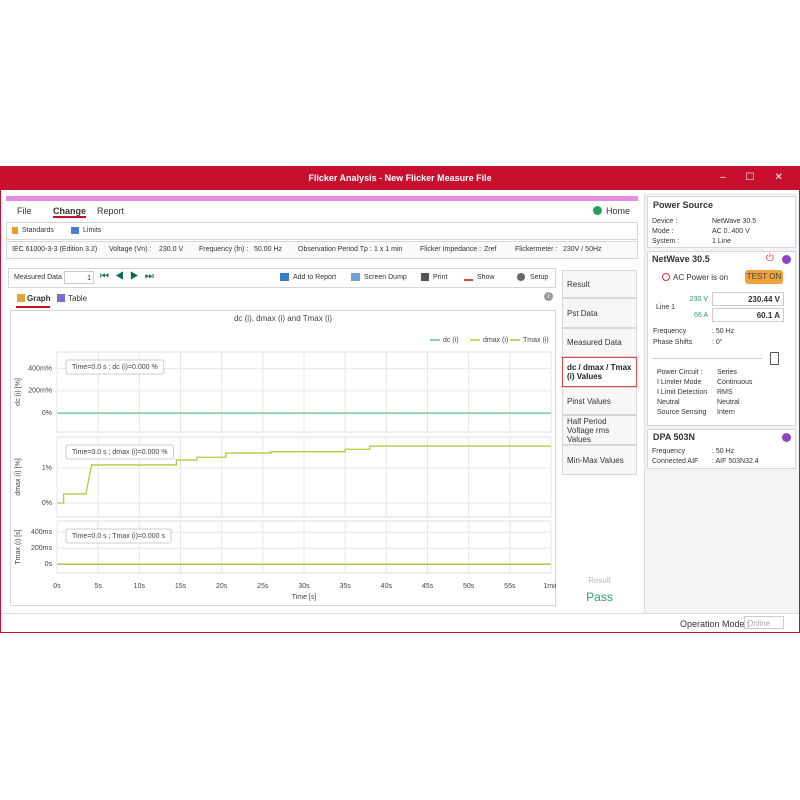 This screenshot has width=800, height=800. Describe the element at coordinates (599, 401) in the screenshot. I see `side-tab: Pinst Values` at that location.